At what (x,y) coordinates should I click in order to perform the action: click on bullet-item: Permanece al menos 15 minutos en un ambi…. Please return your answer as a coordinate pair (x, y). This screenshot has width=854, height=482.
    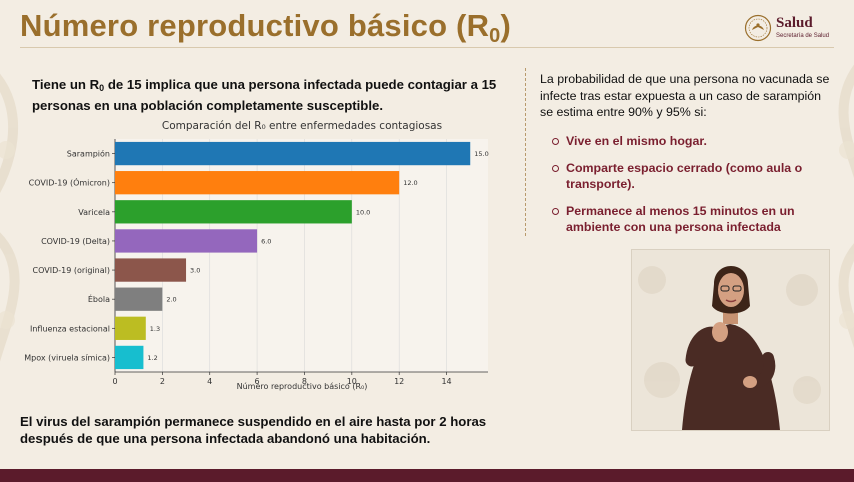
    Looking at the image, I should click on (691, 219).